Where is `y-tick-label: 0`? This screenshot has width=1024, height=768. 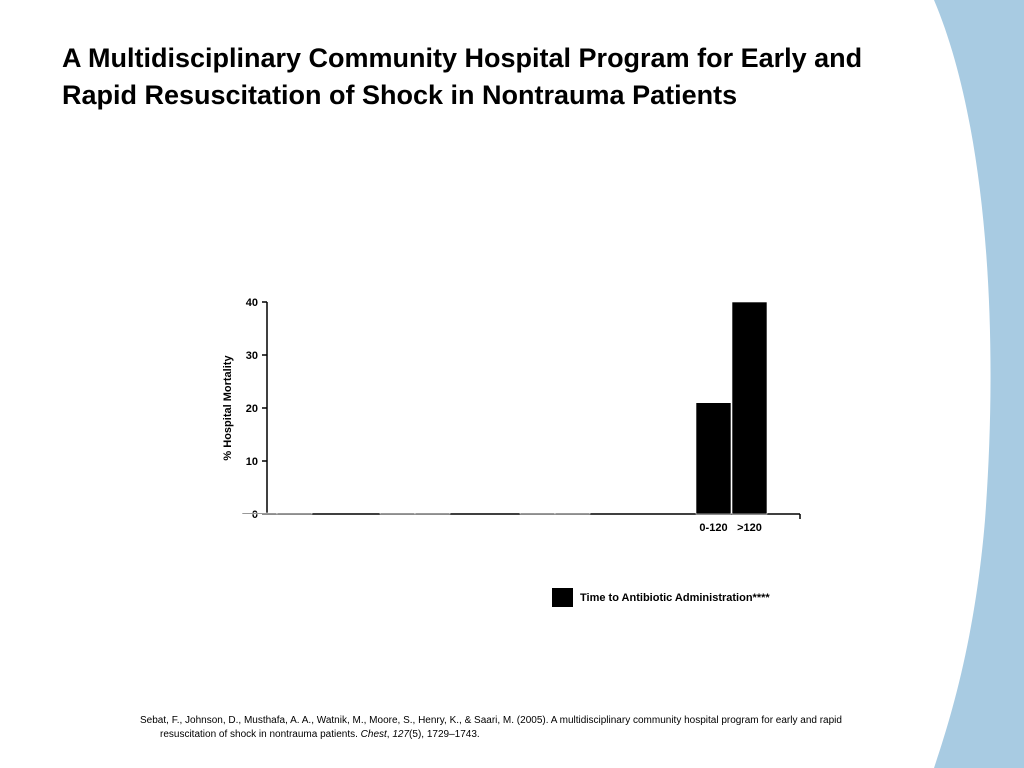 y-tick-label: 0 is located at coordinates (255, 515).